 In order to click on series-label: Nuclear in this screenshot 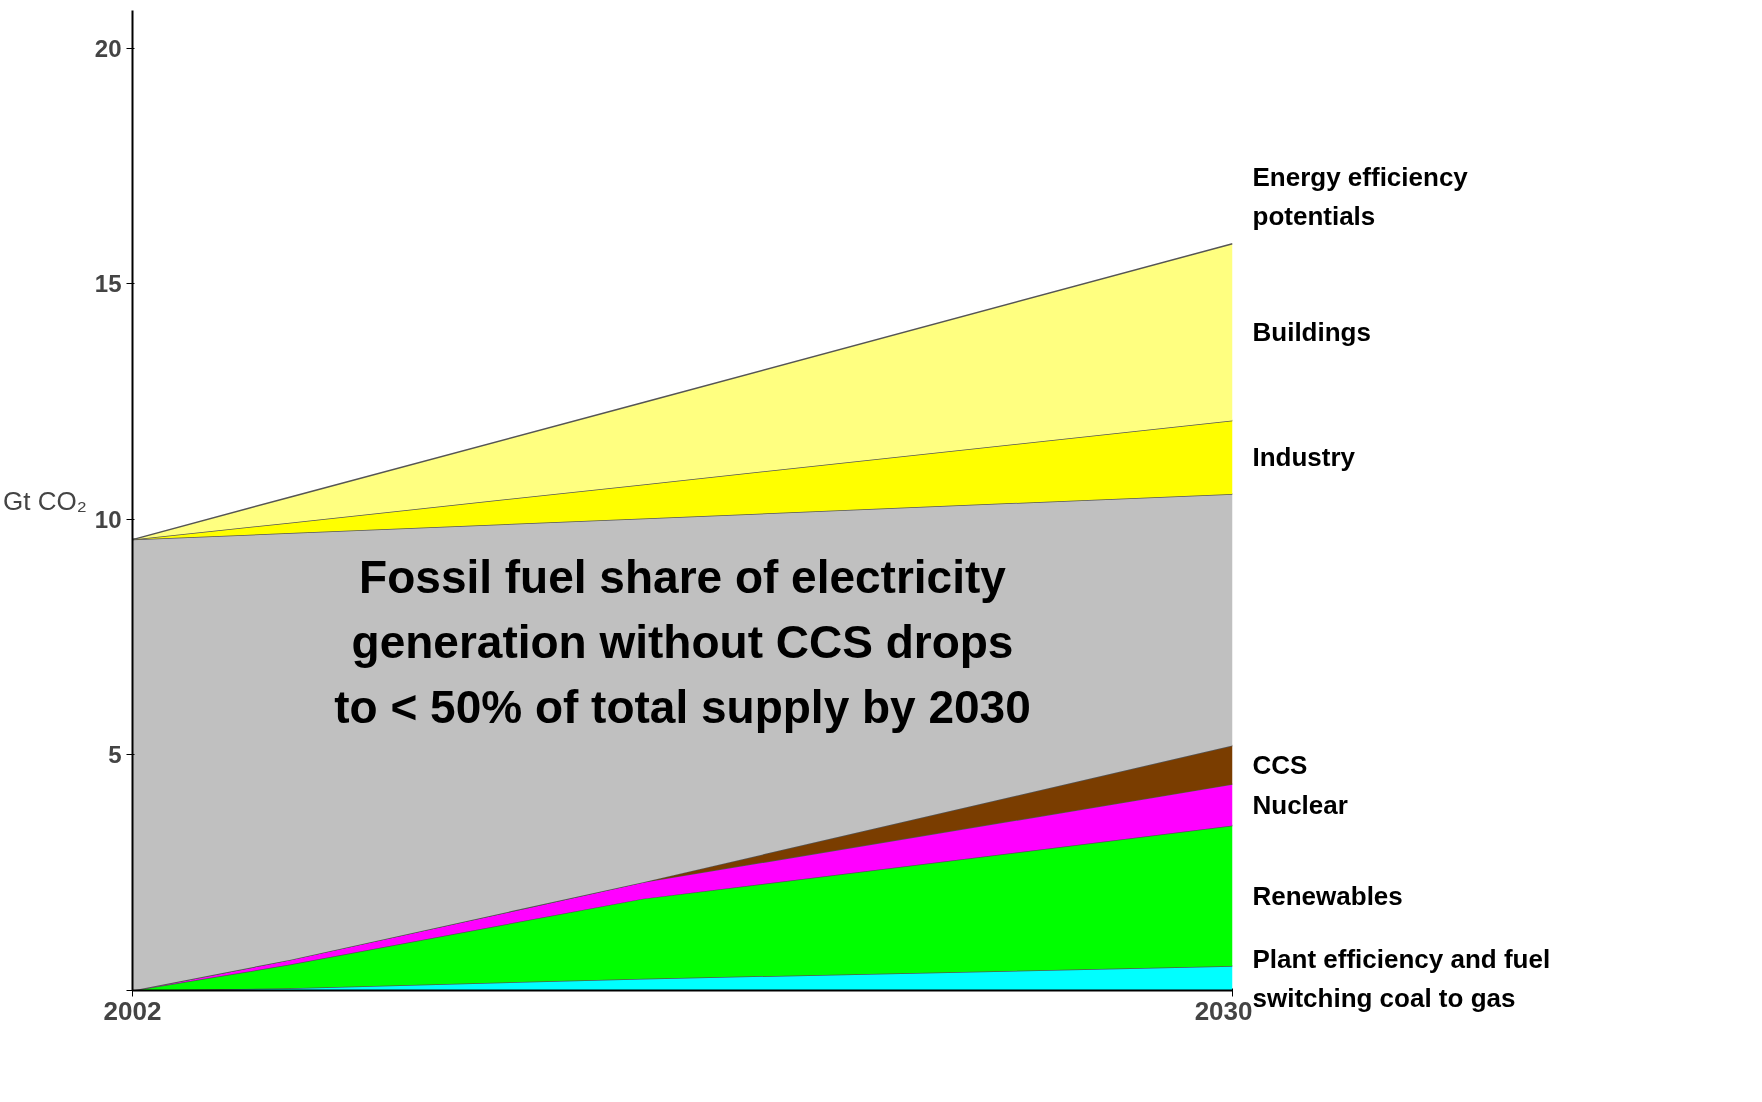, I will do `click(1300, 804)`.